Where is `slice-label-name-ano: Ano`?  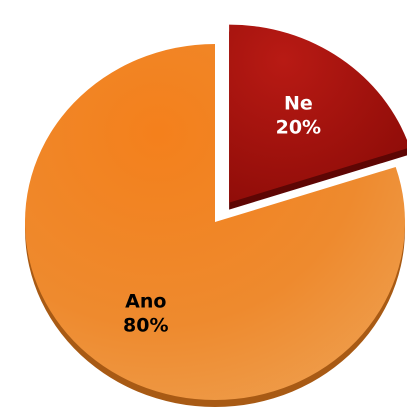
slice-label-name-ano: Ano is located at coordinates (145, 301).